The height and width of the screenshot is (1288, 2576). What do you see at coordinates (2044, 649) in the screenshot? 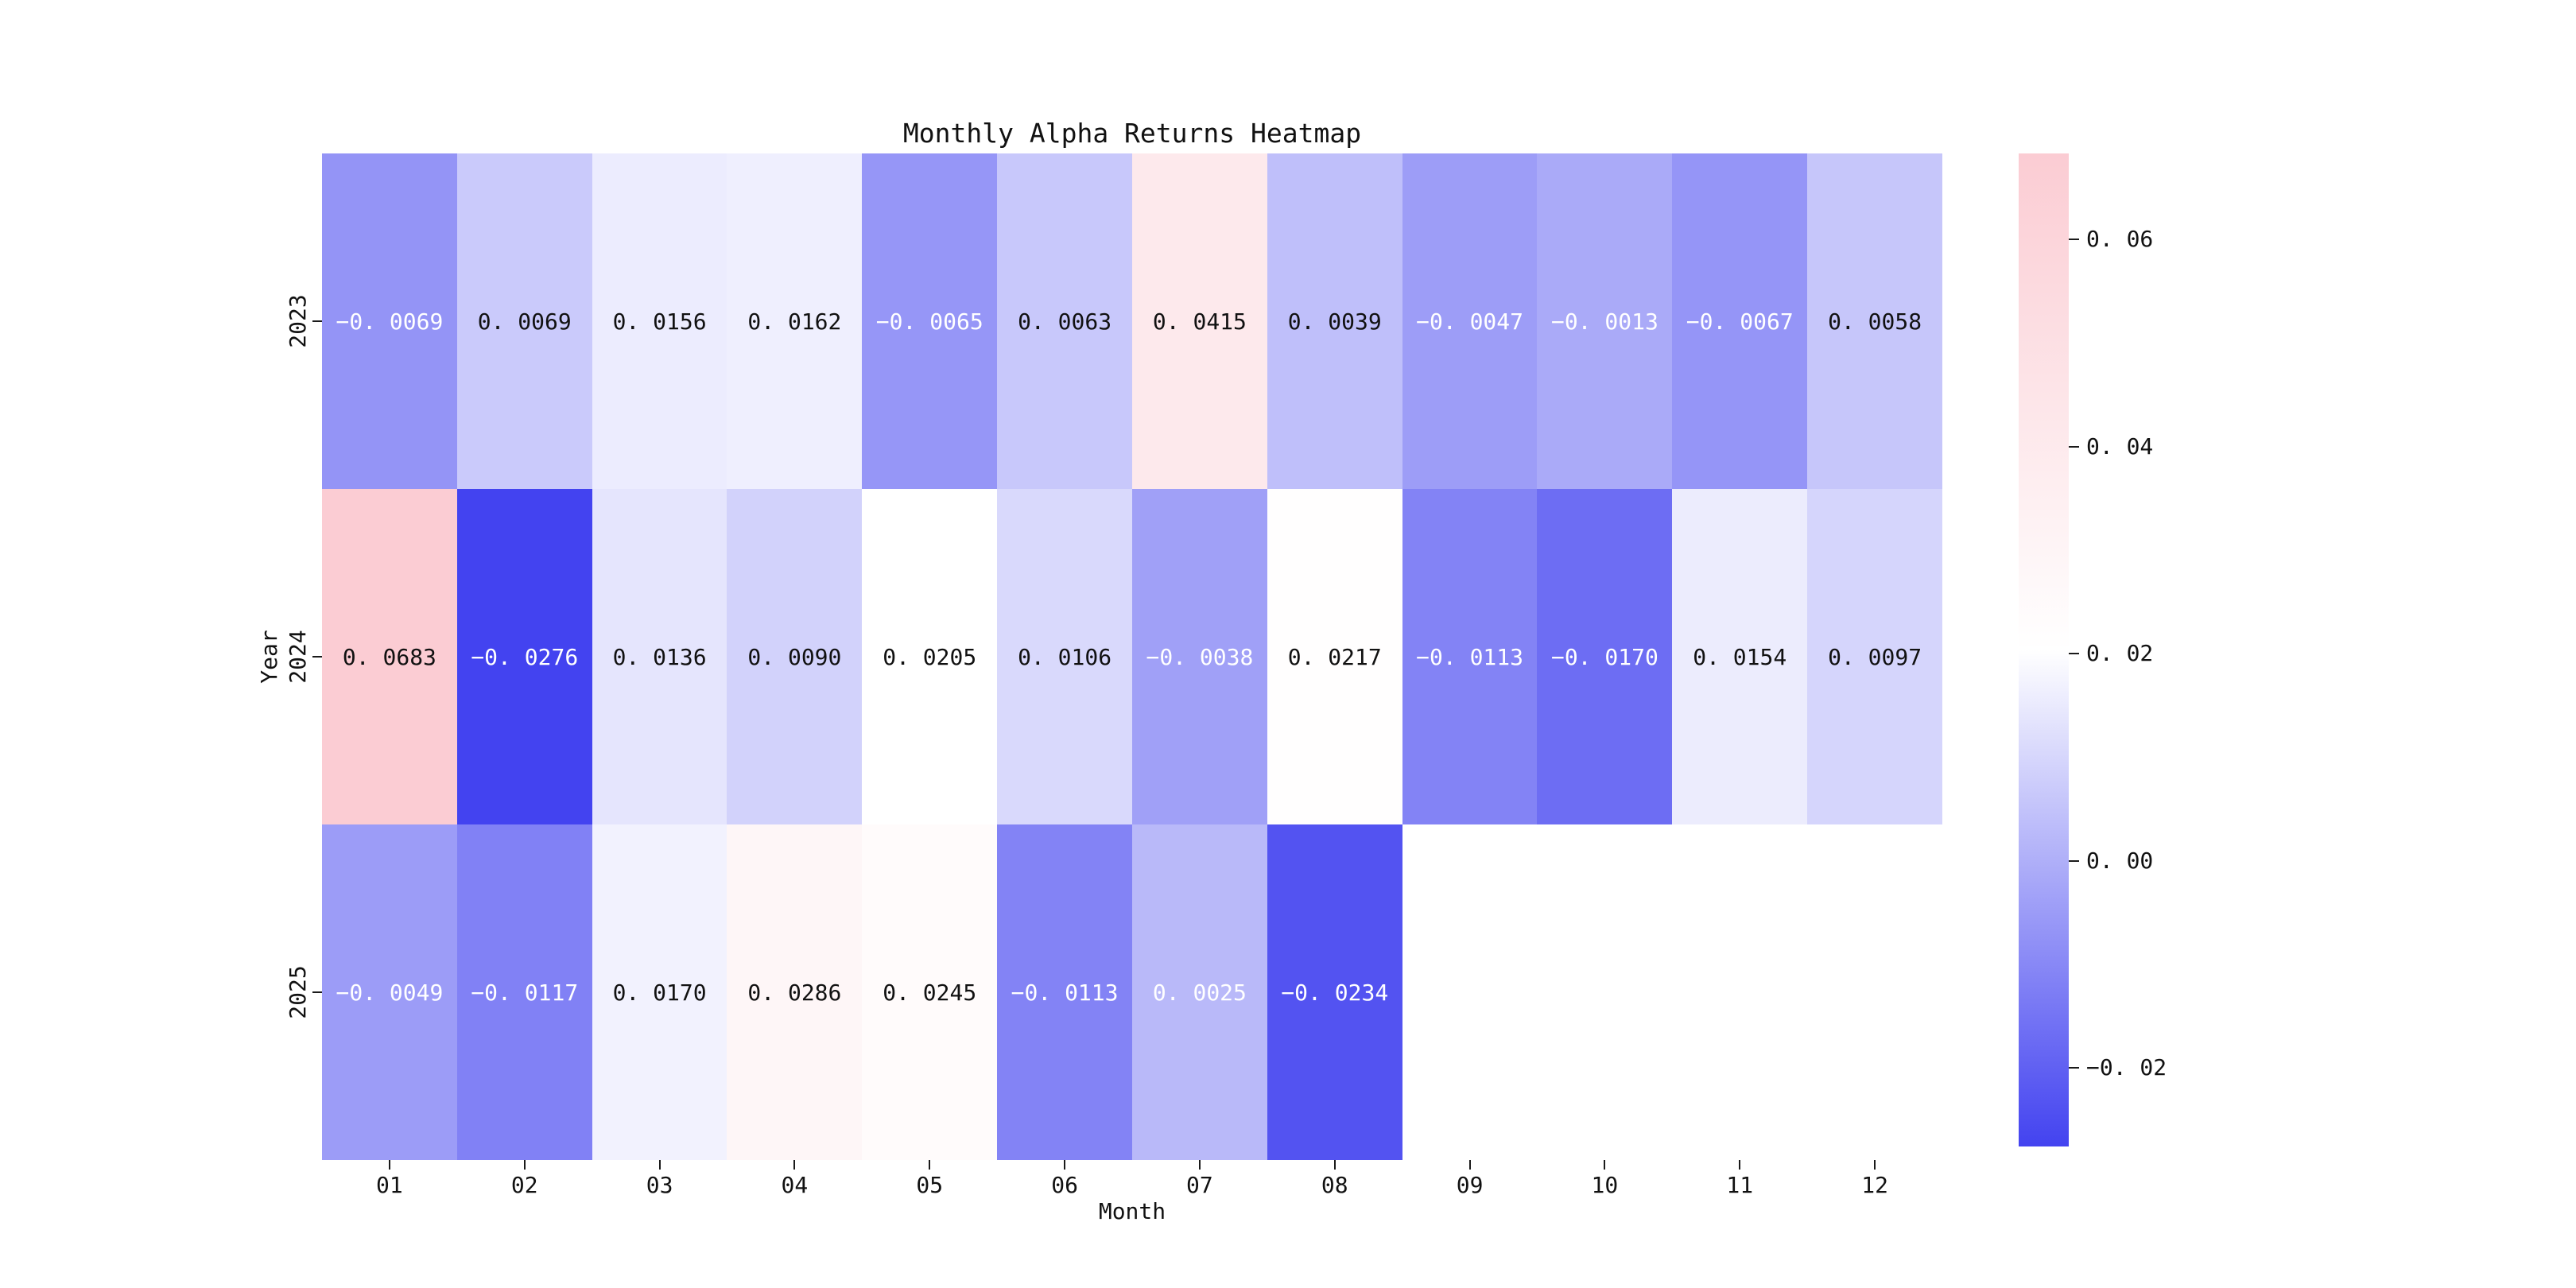
I see `colorbar-gradient` at bounding box center [2044, 649].